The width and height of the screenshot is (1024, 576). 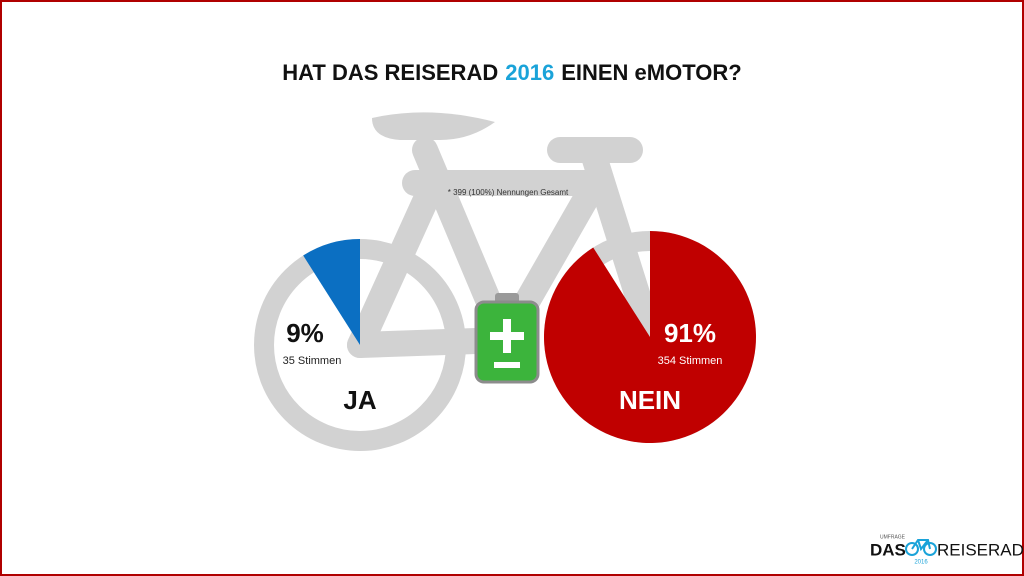 I want to click on vote-label: 354 Stimmen, so click(x=690, y=361).